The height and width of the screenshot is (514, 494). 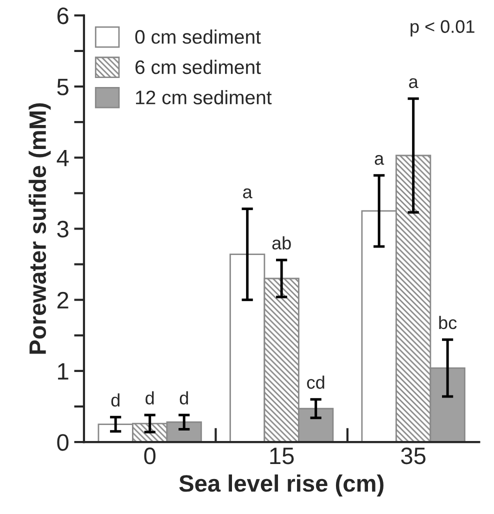 What do you see at coordinates (282, 456) in the screenshot?
I see `x-tick-label: 15` at bounding box center [282, 456].